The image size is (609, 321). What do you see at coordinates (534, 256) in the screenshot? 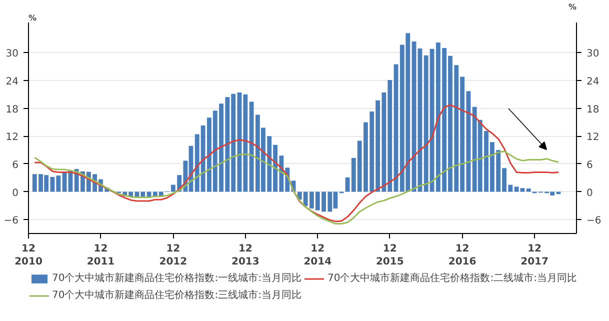
I see `x-tick-label: 12 2017` at bounding box center [534, 256].